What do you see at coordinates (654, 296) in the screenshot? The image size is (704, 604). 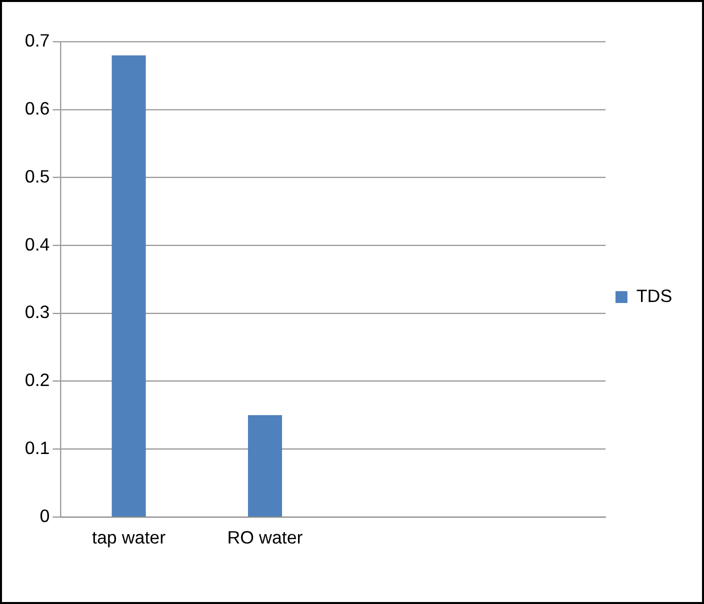 I see `legend-label: TDS` at bounding box center [654, 296].